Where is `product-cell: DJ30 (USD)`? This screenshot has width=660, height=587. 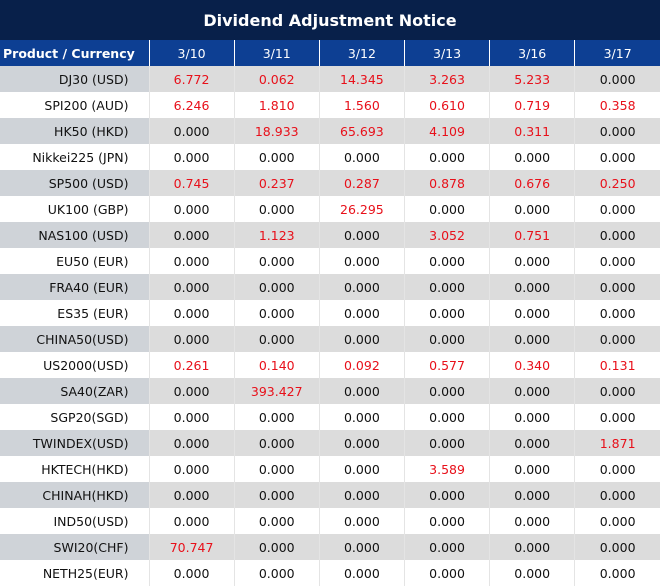 product-cell: DJ30 (USD) is located at coordinates (74, 79).